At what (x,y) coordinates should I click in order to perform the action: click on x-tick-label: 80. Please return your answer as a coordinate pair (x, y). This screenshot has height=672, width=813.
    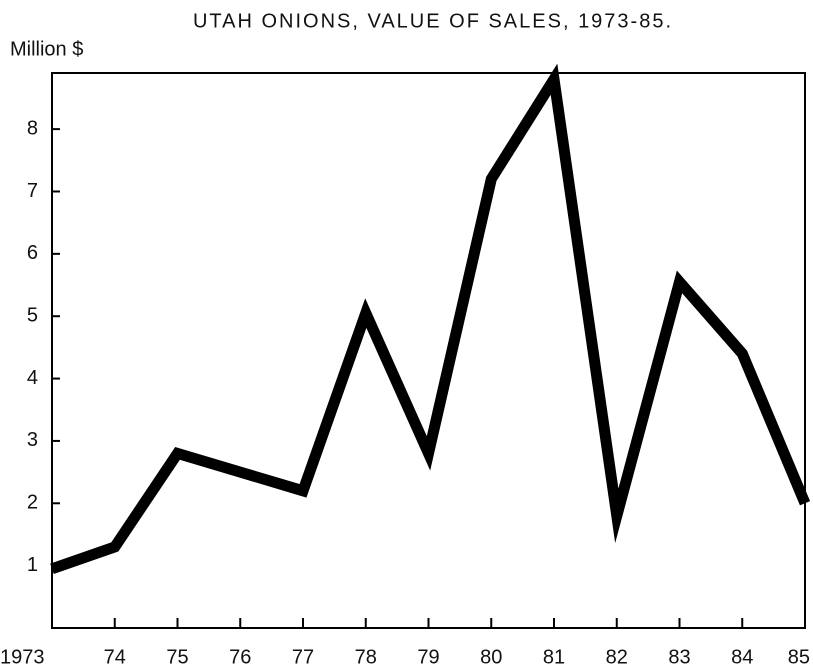
    Looking at the image, I should click on (491, 657).